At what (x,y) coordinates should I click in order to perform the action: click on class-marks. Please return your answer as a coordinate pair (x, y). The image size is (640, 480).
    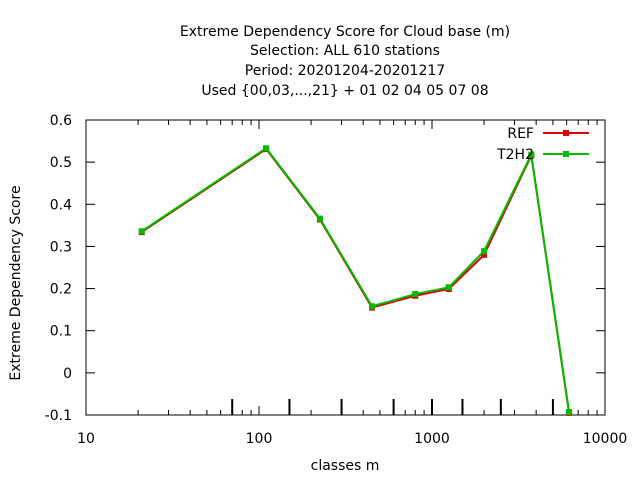
    Looking at the image, I should click on (392, 407).